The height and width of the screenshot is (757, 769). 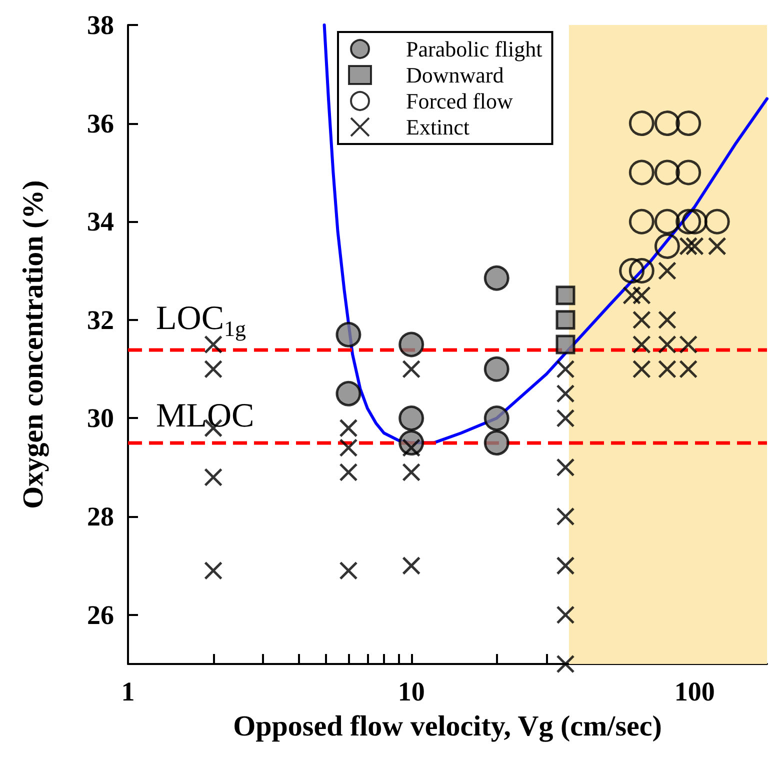 I want to click on y-tick-label: 36, so click(x=100, y=123).